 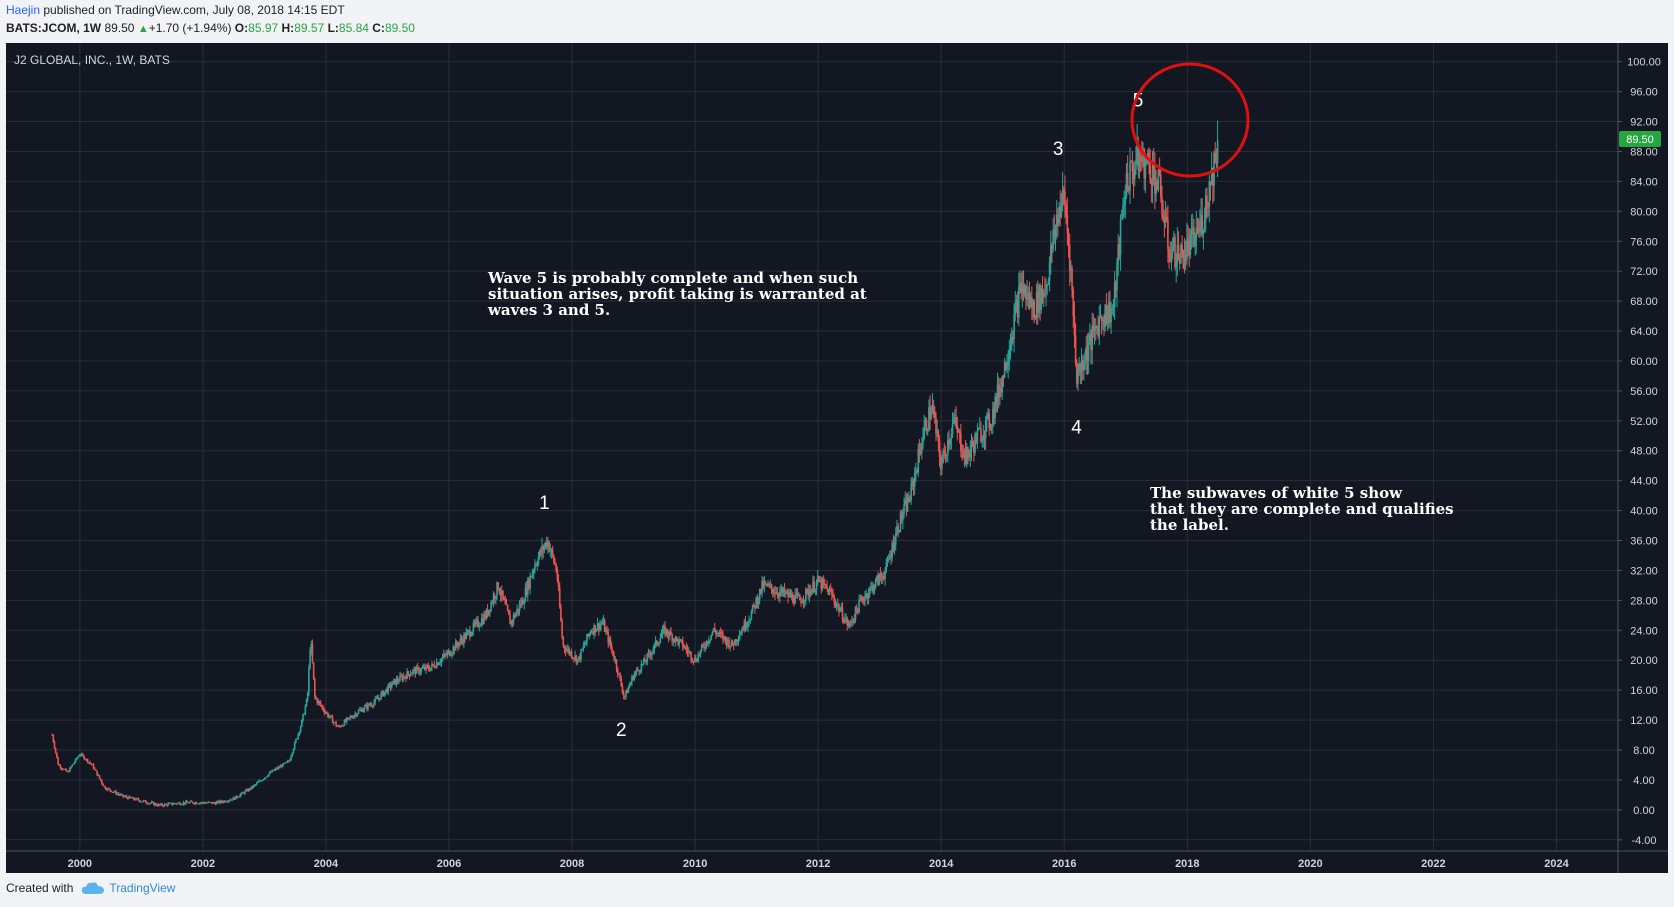 What do you see at coordinates (203, 864) in the screenshot?
I see `x-tick-label: 2002` at bounding box center [203, 864].